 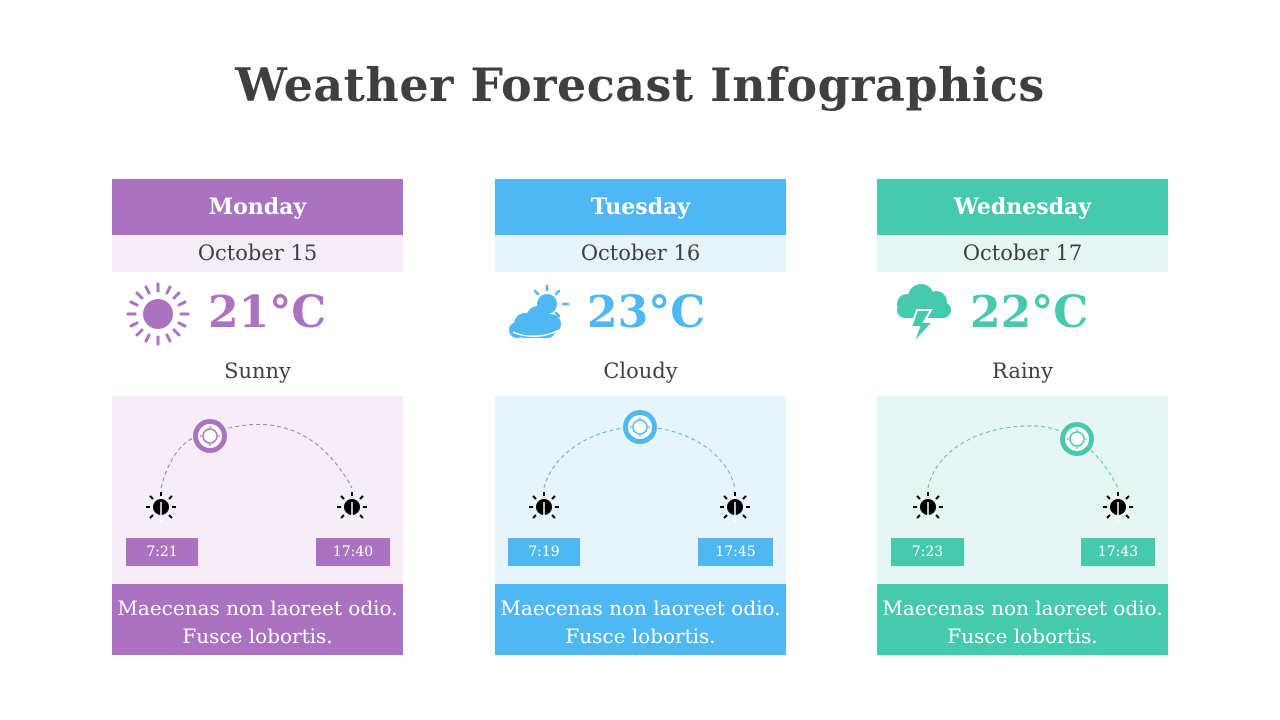 I want to click on sunrise-time: 7:23, so click(x=927, y=552).